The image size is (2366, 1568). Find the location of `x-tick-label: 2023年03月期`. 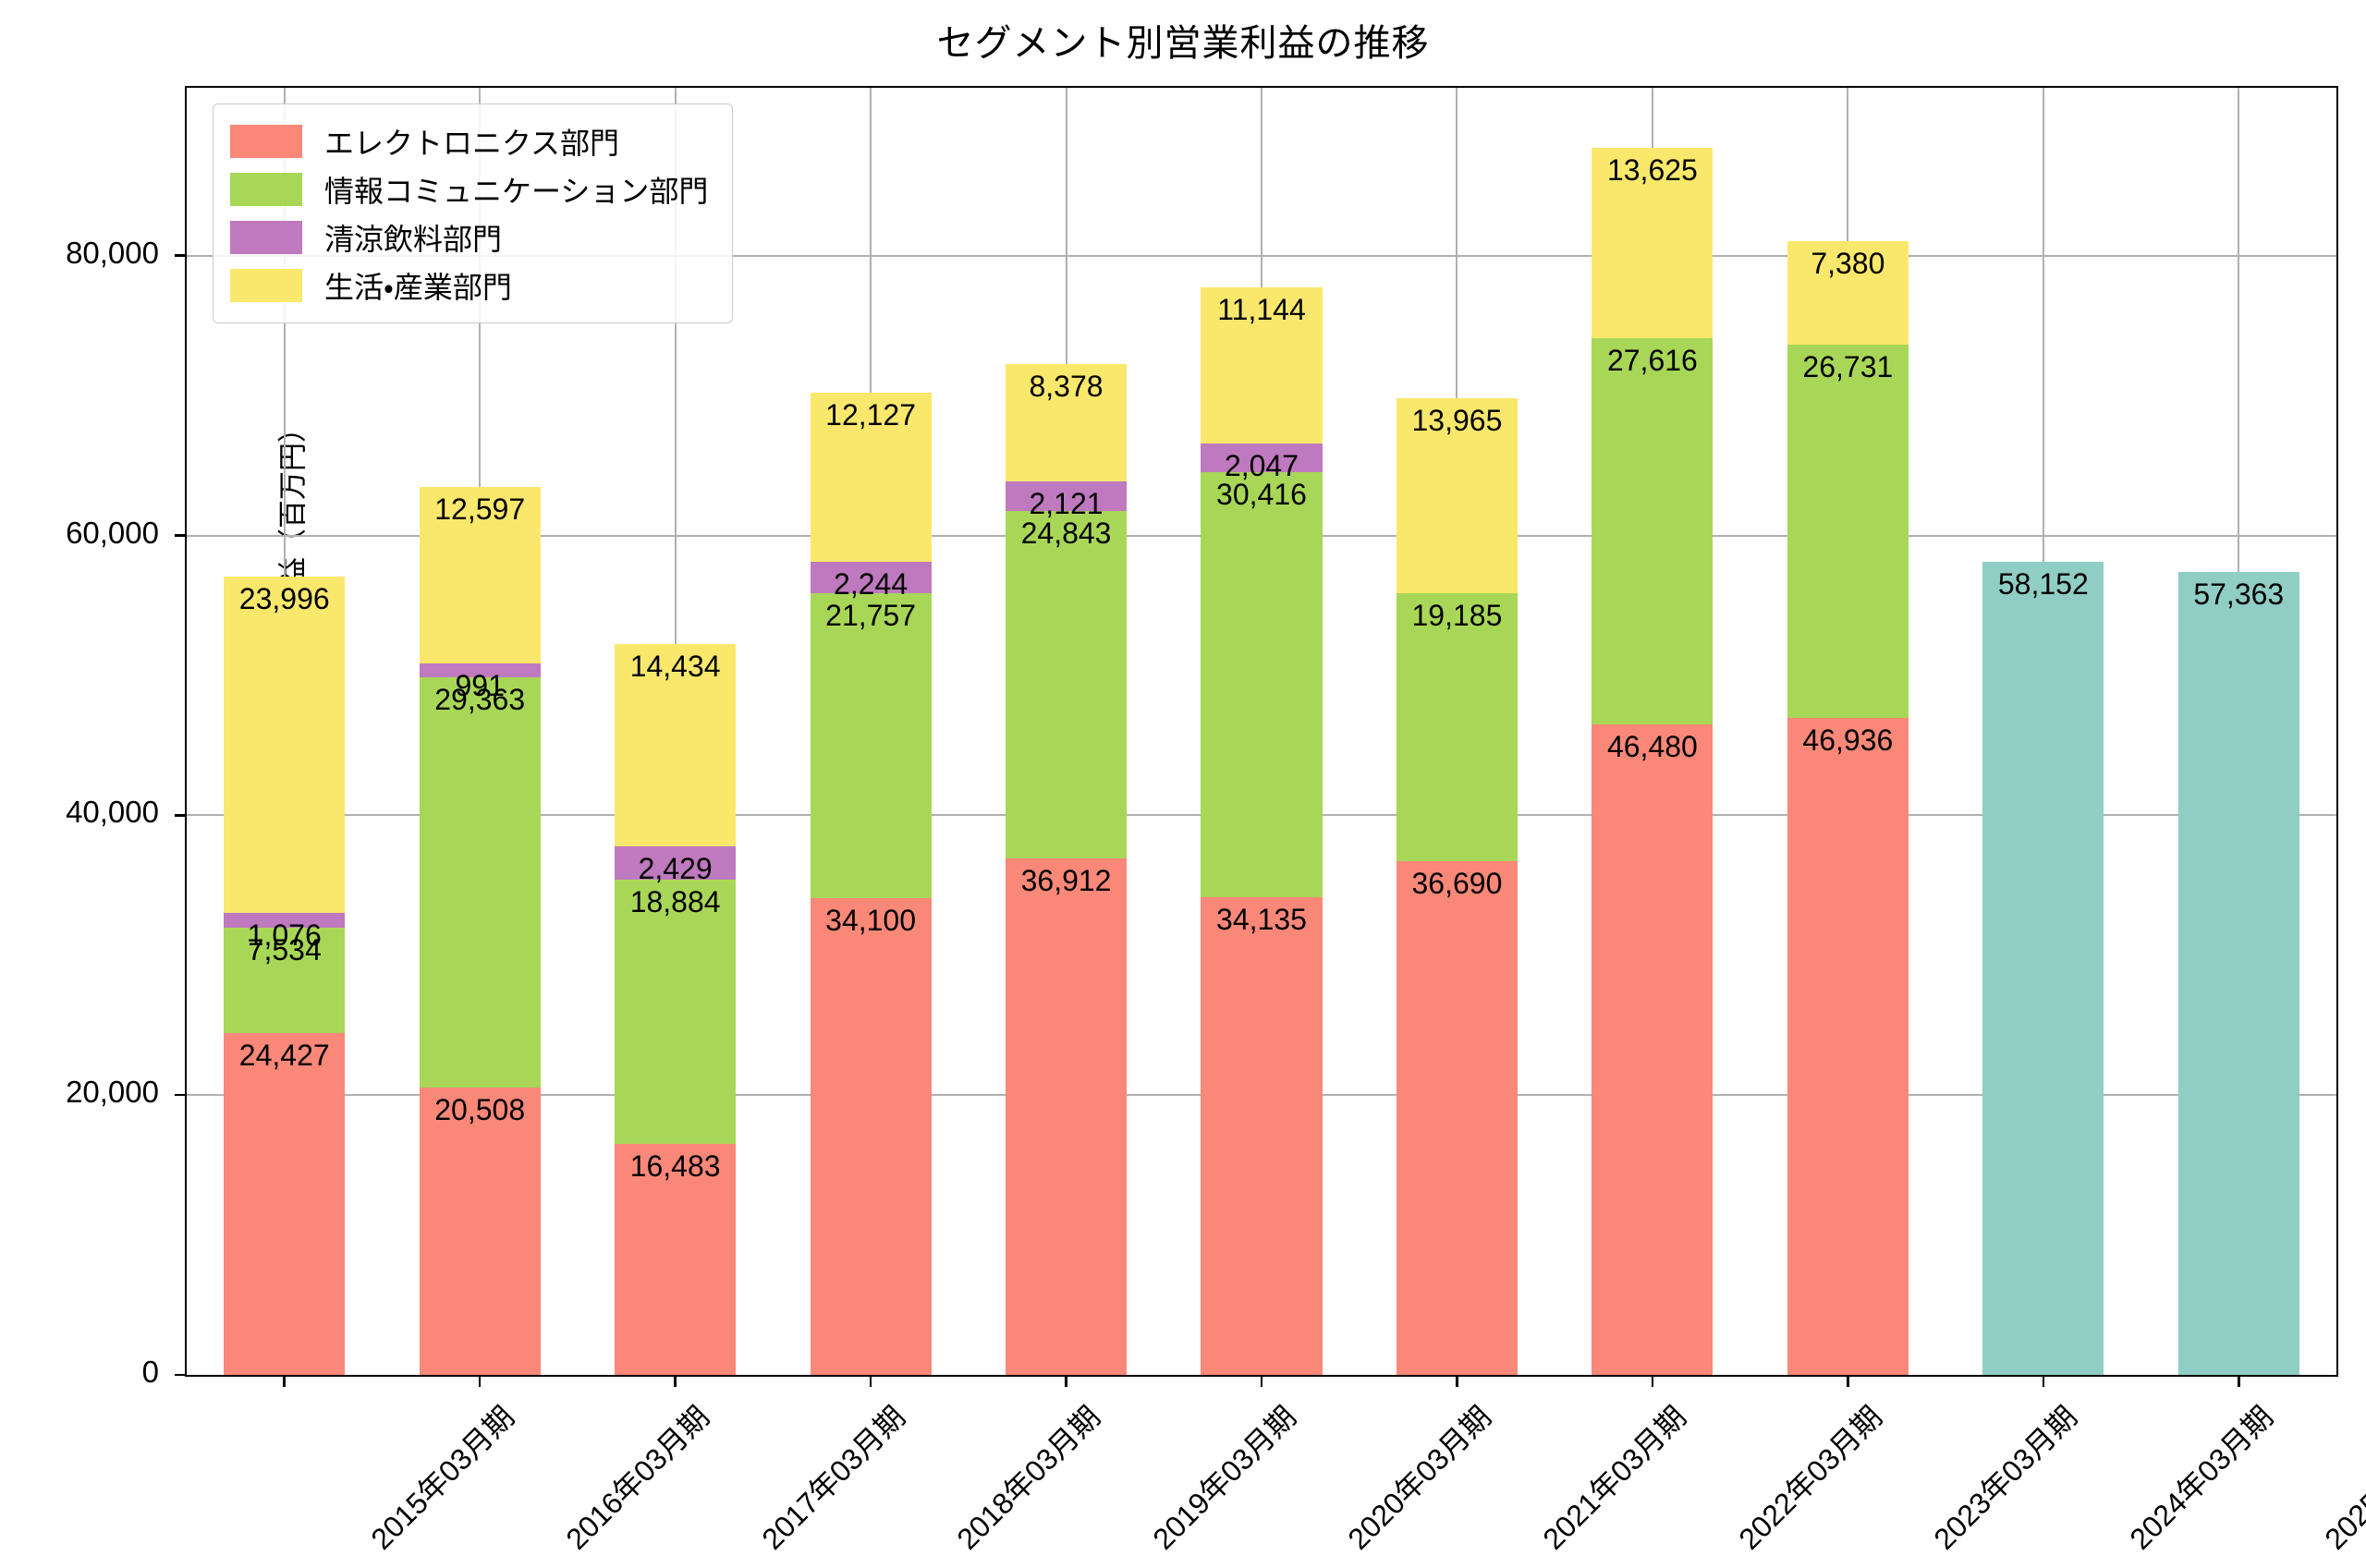

x-tick-label: 2023年03月期 is located at coordinates (2006, 1477).